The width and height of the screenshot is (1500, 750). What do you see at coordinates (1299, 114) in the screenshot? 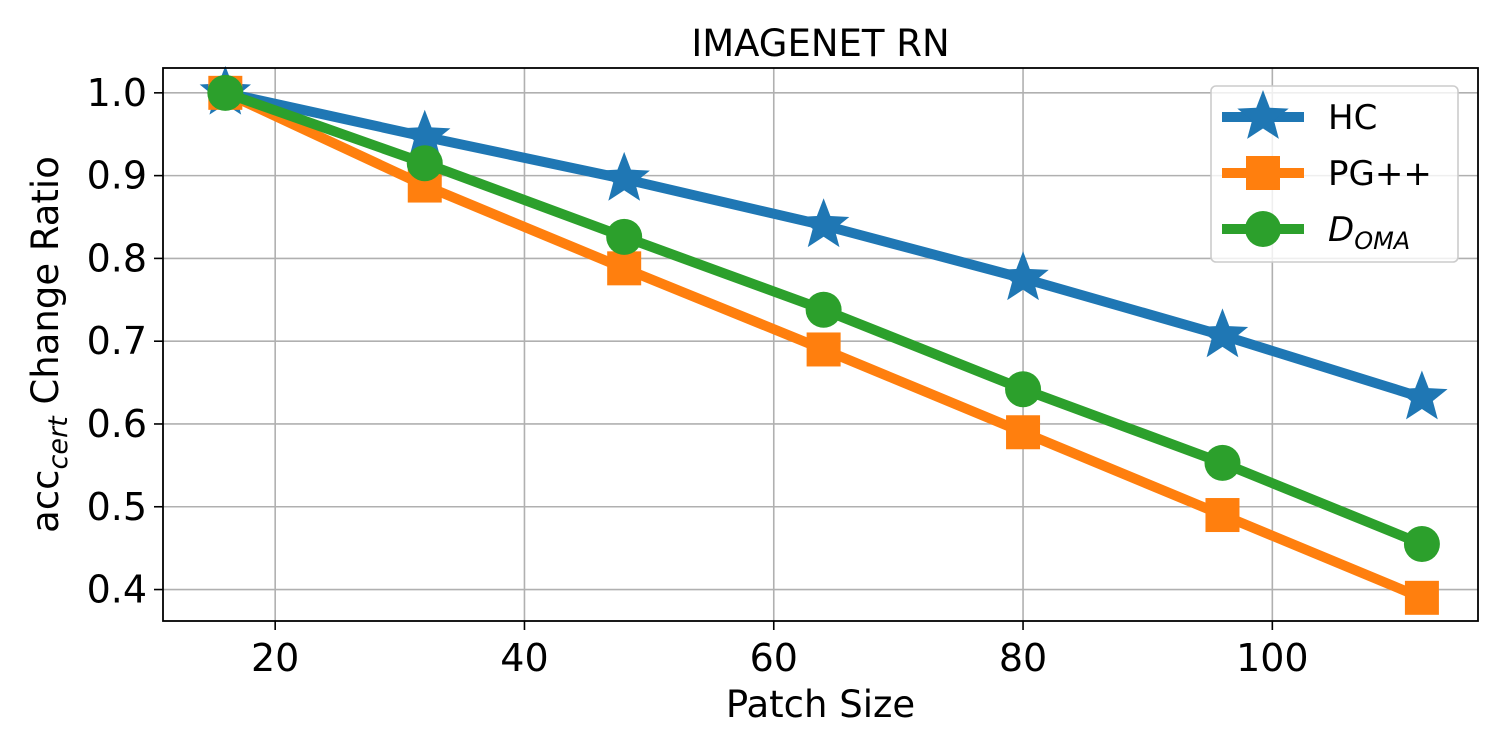
I see `legend-item: HC` at bounding box center [1299, 114].